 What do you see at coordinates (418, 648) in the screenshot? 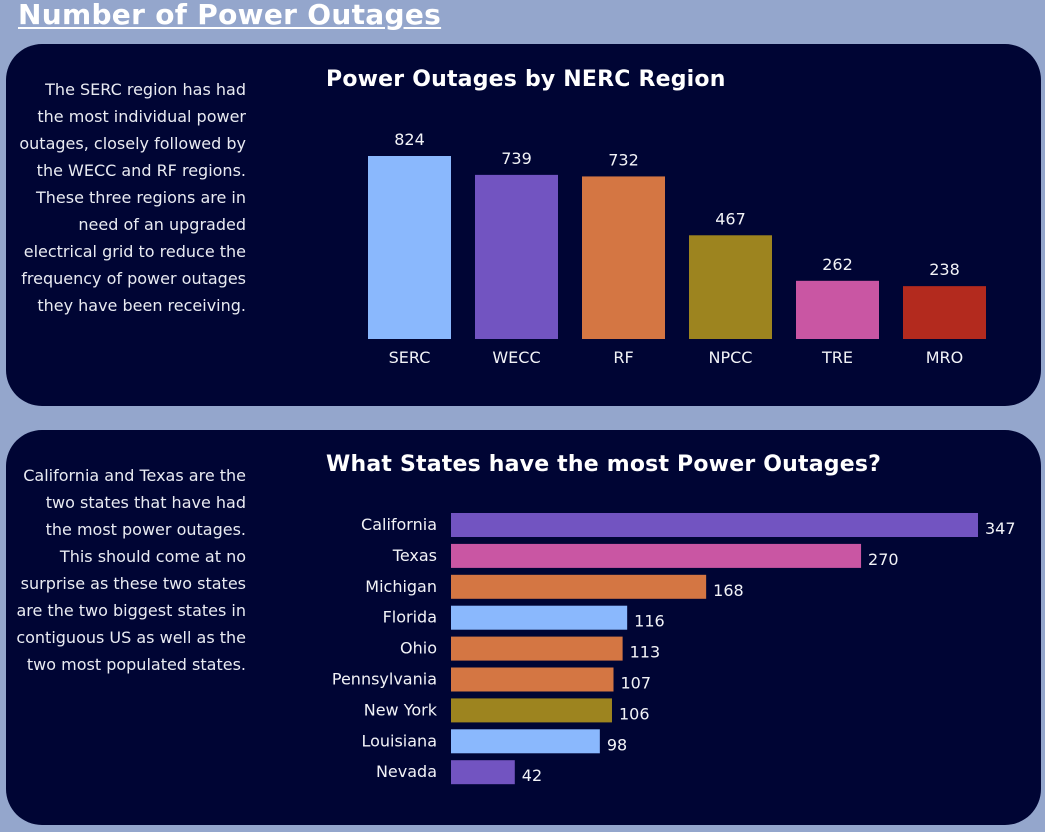
I see `category-label-ohio: Ohio` at bounding box center [418, 648].